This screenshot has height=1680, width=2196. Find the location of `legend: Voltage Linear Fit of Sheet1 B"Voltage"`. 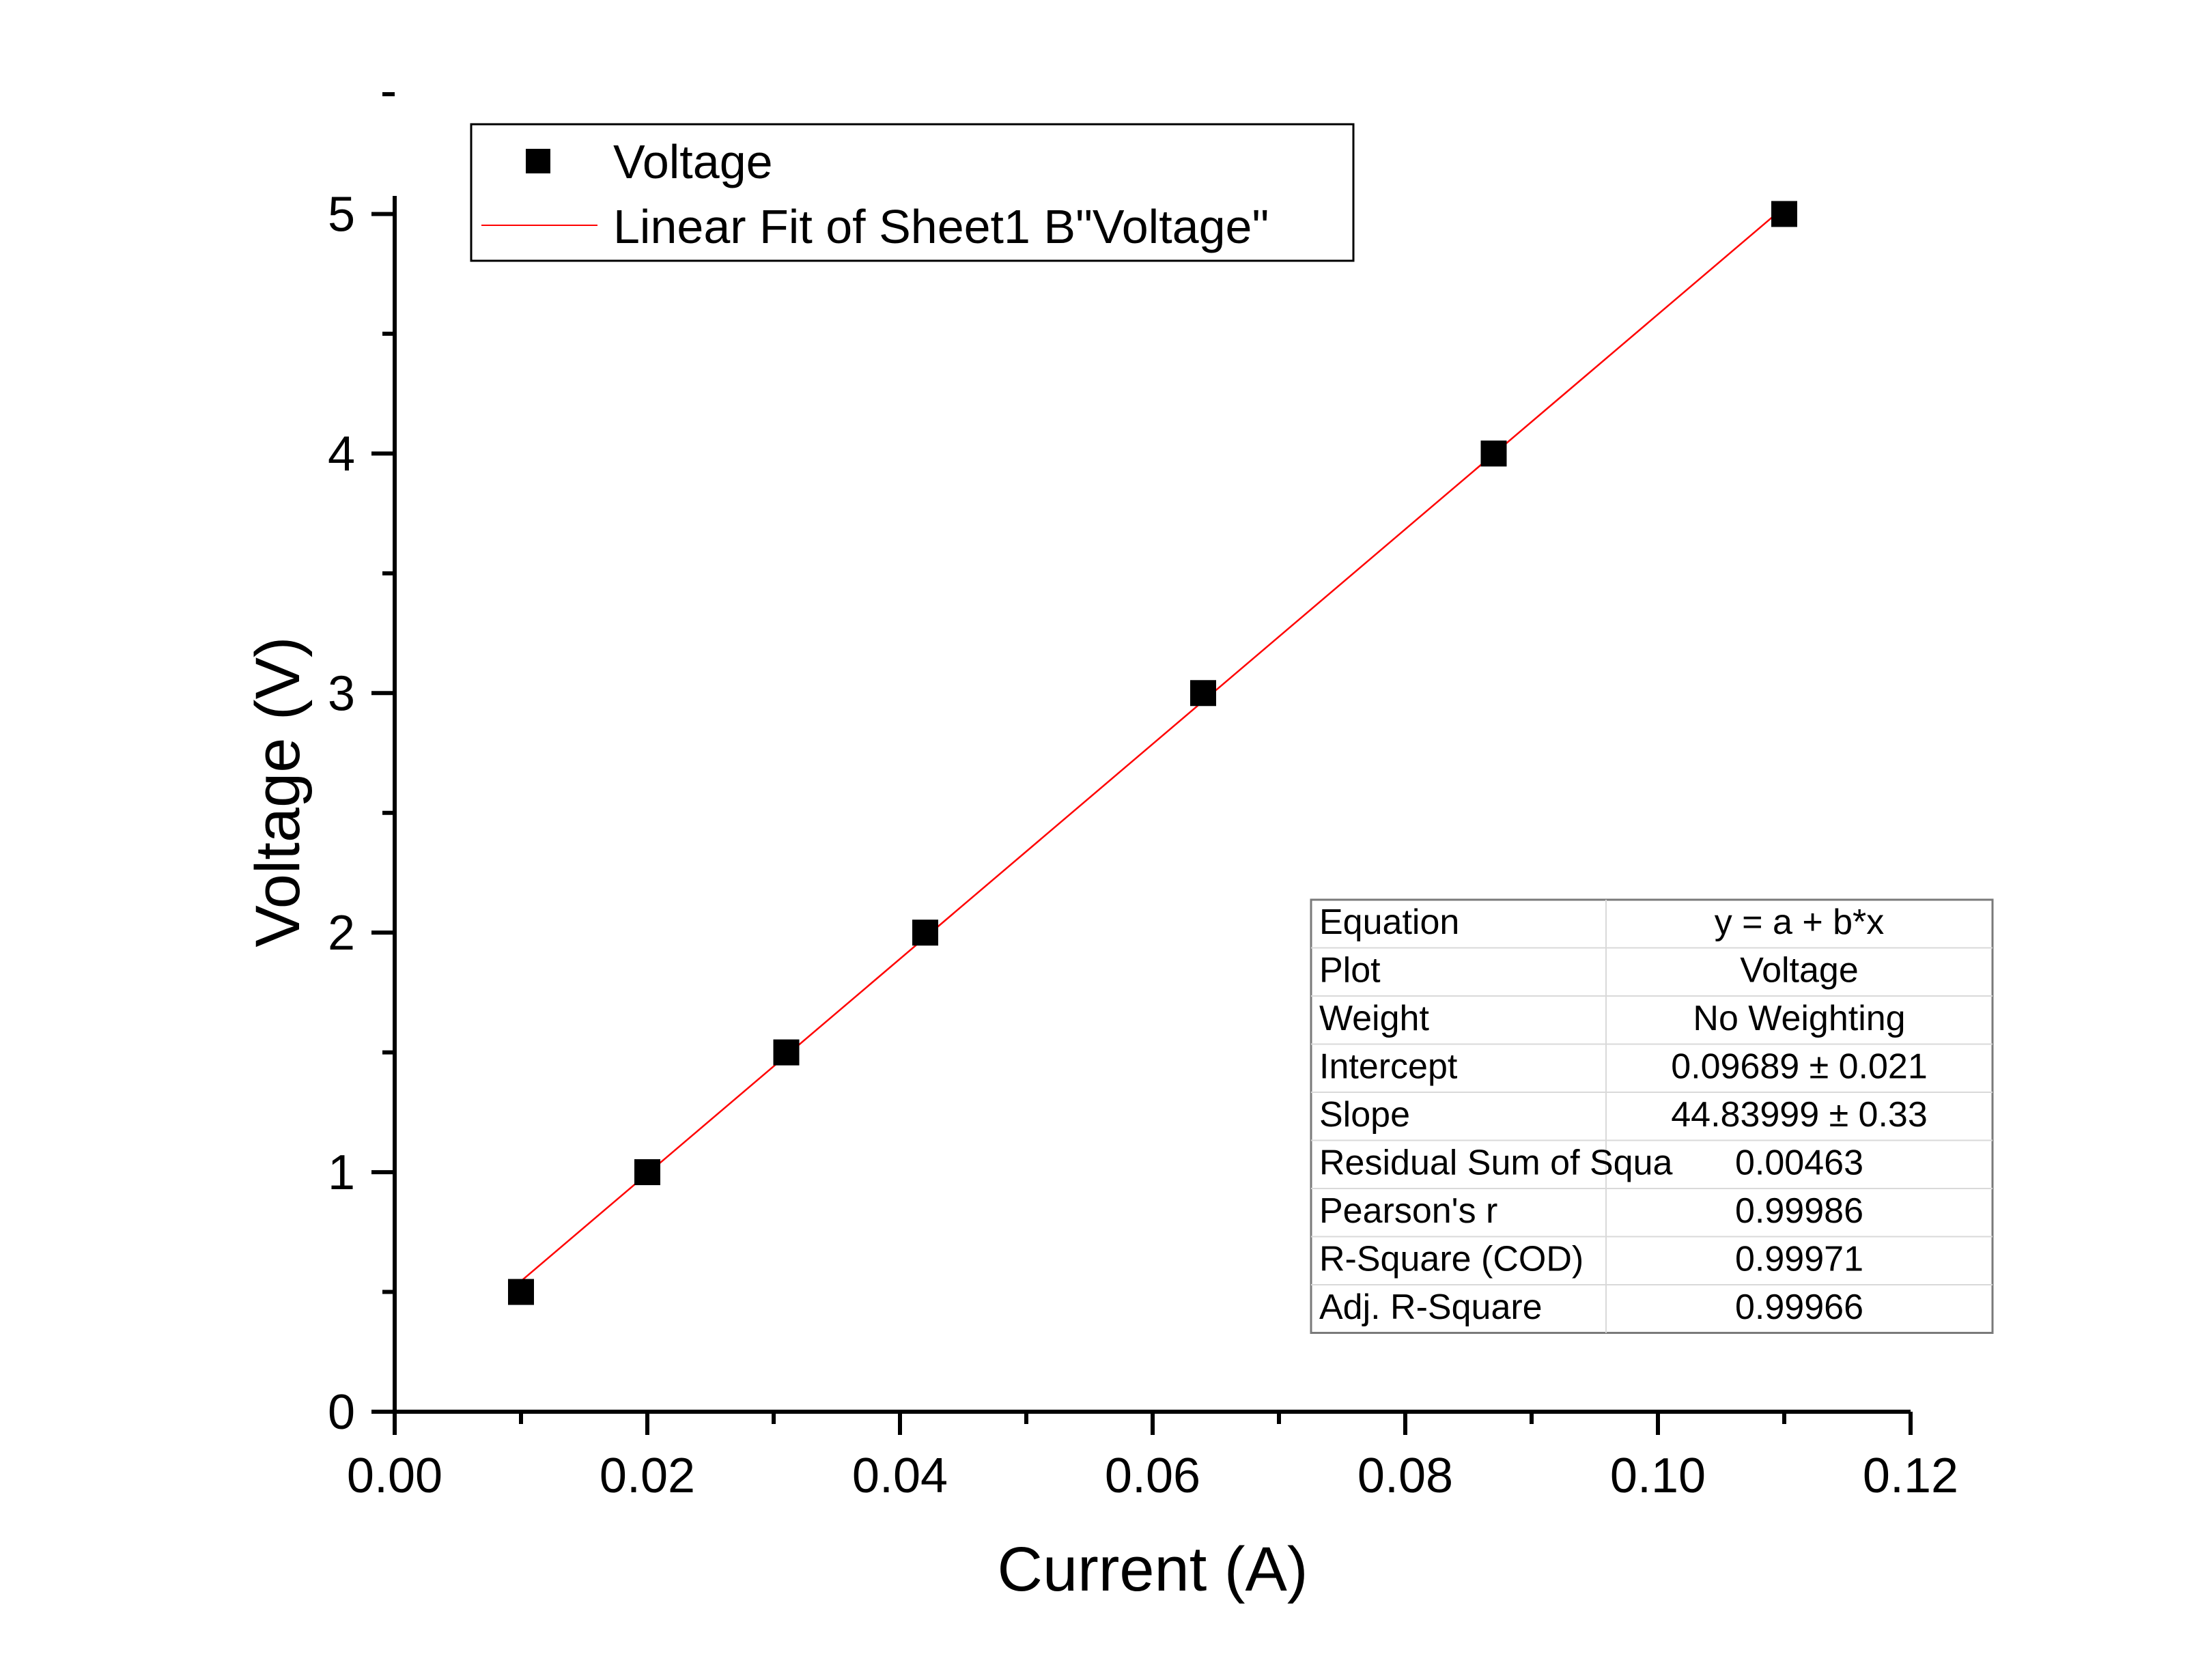

legend: Voltage Linear Fit of Sheet1 B"Voltage" is located at coordinates (913, 192).